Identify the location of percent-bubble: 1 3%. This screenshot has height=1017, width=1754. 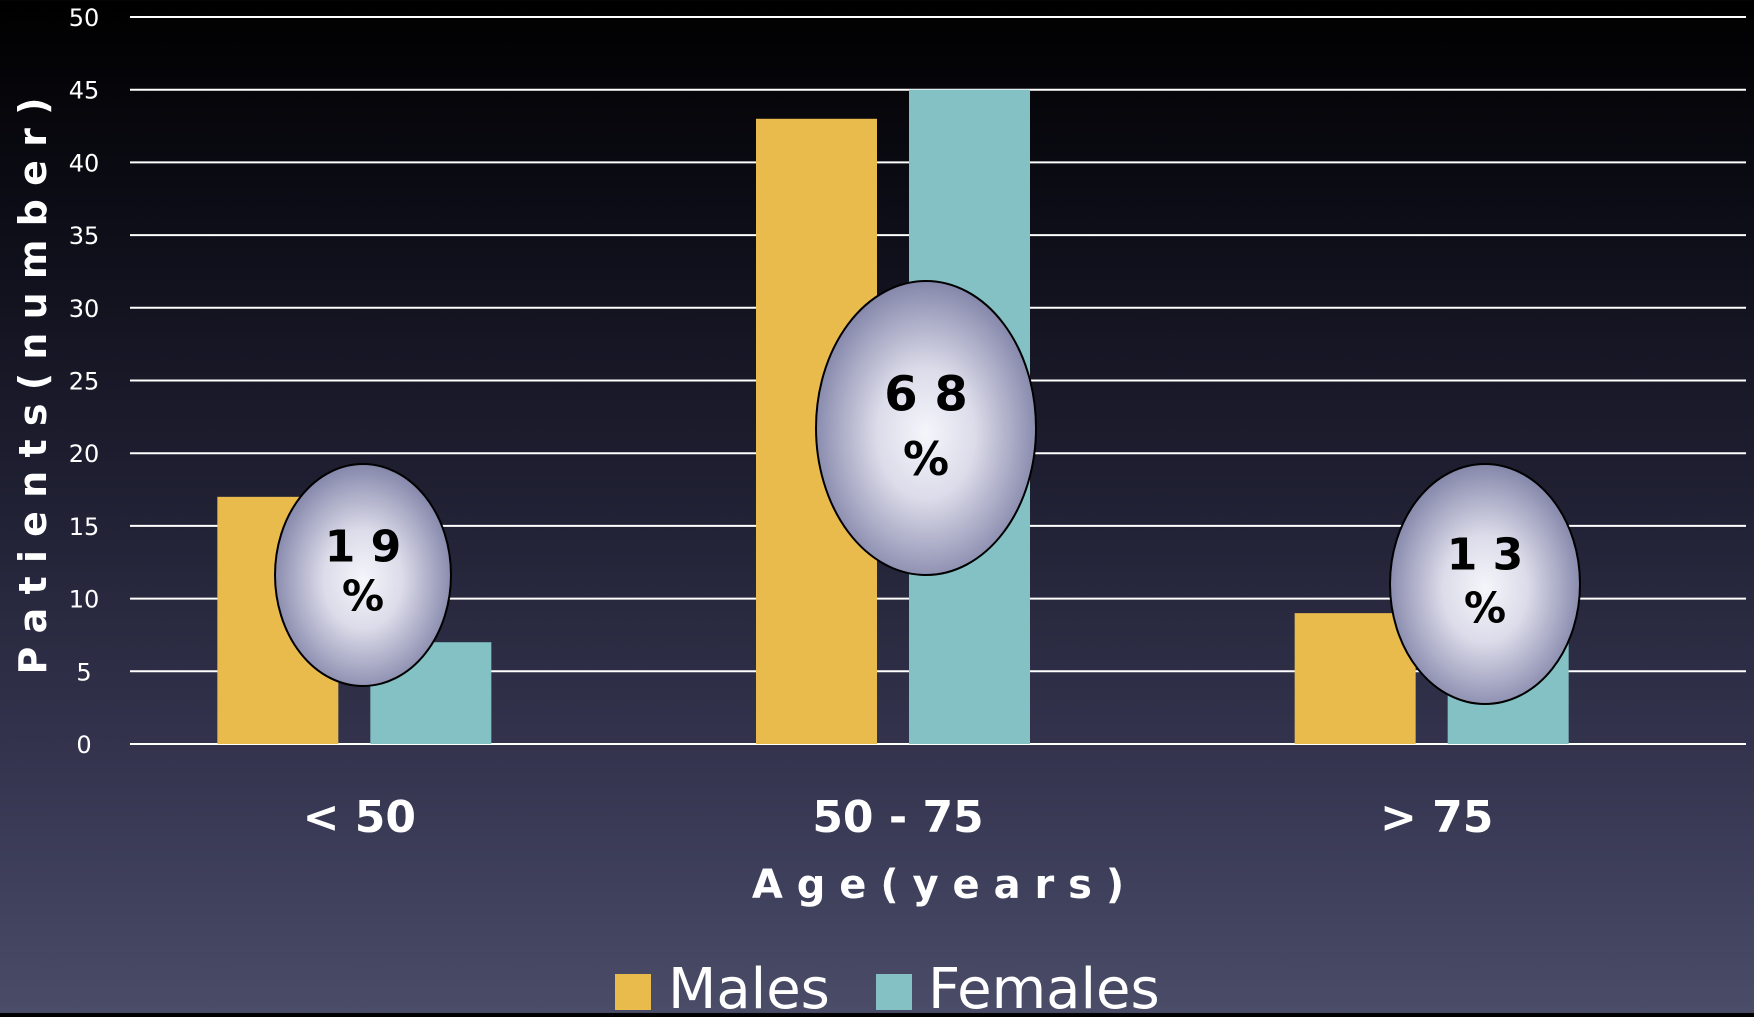
(1485, 584).